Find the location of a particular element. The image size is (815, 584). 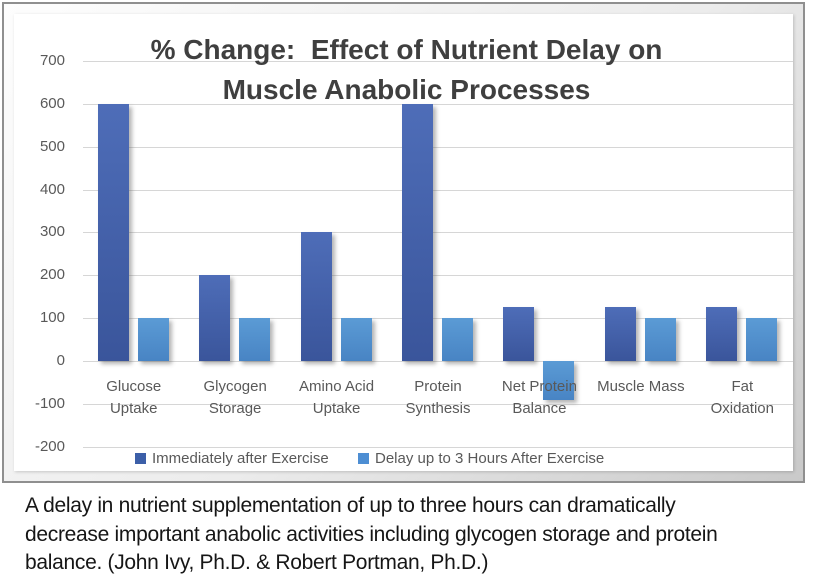

category-label: Protein Synthesis is located at coordinates (438, 397).